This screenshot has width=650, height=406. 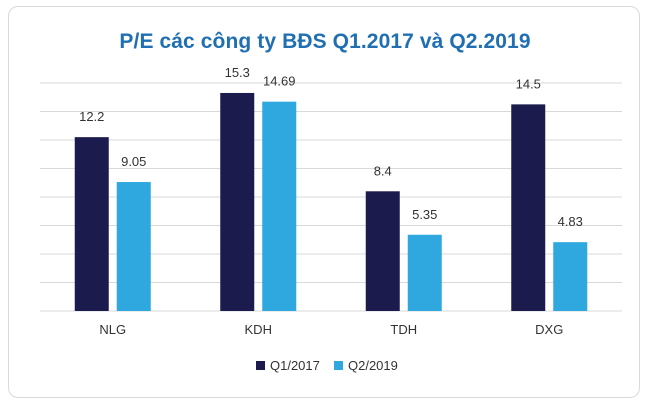 I want to click on legend: Q1/2017 Q2/2019, so click(x=327, y=365).